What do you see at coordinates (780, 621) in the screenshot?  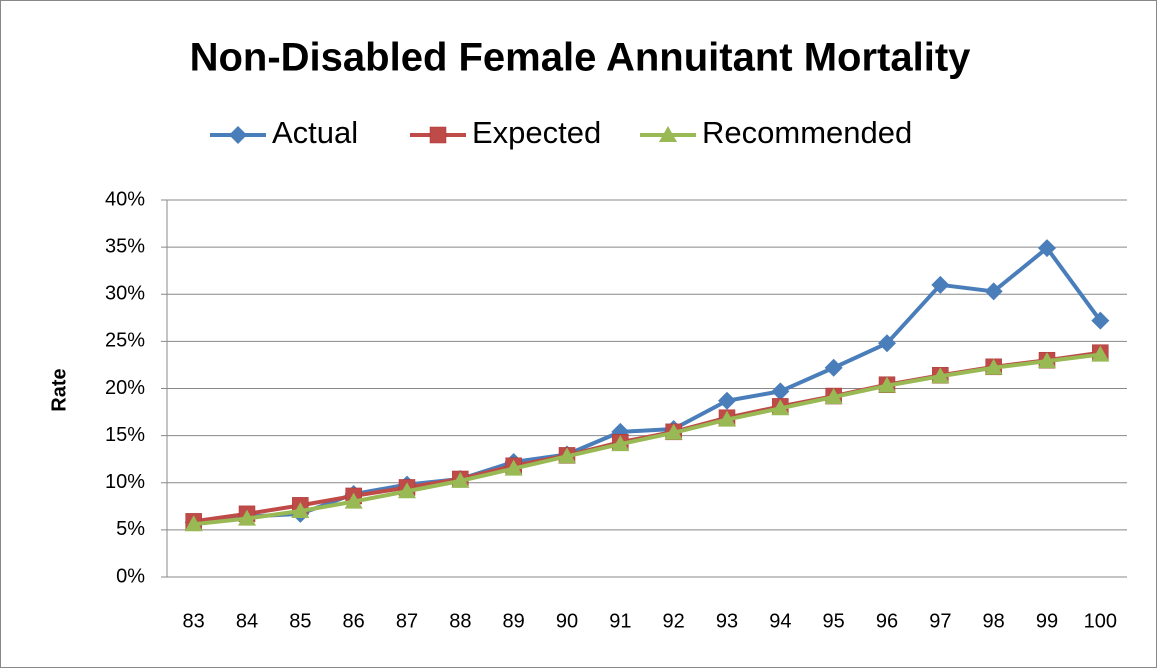 I see `x-tick-label: 94` at bounding box center [780, 621].